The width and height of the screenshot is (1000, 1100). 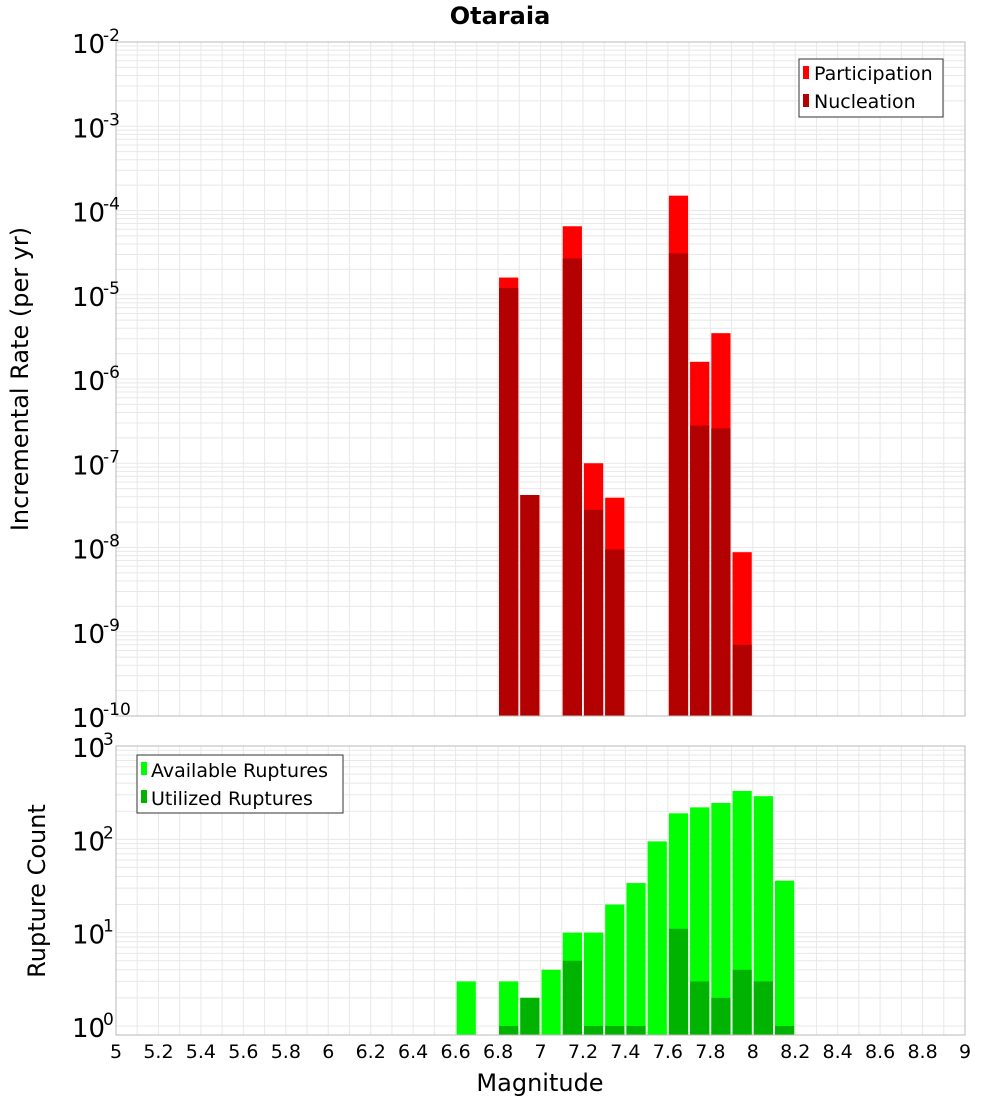 What do you see at coordinates (455, 1052) in the screenshot?
I see `x-tick-label: 6.6` at bounding box center [455, 1052].